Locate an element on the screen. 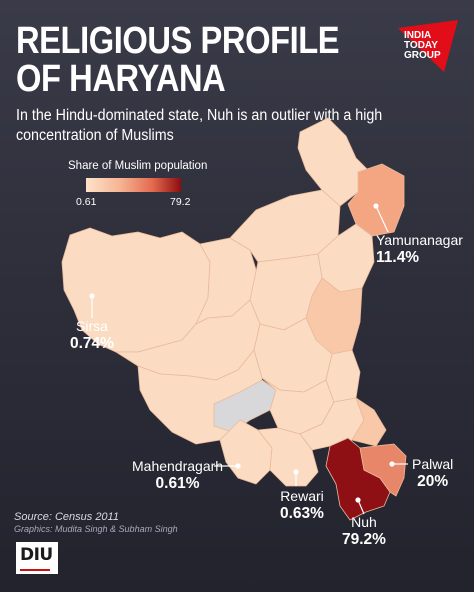 Image resolution: width=474 pixels, height=592 pixels. page-title: RELIGIOUS PROFILE OF HARYANA is located at coordinates (178, 60).